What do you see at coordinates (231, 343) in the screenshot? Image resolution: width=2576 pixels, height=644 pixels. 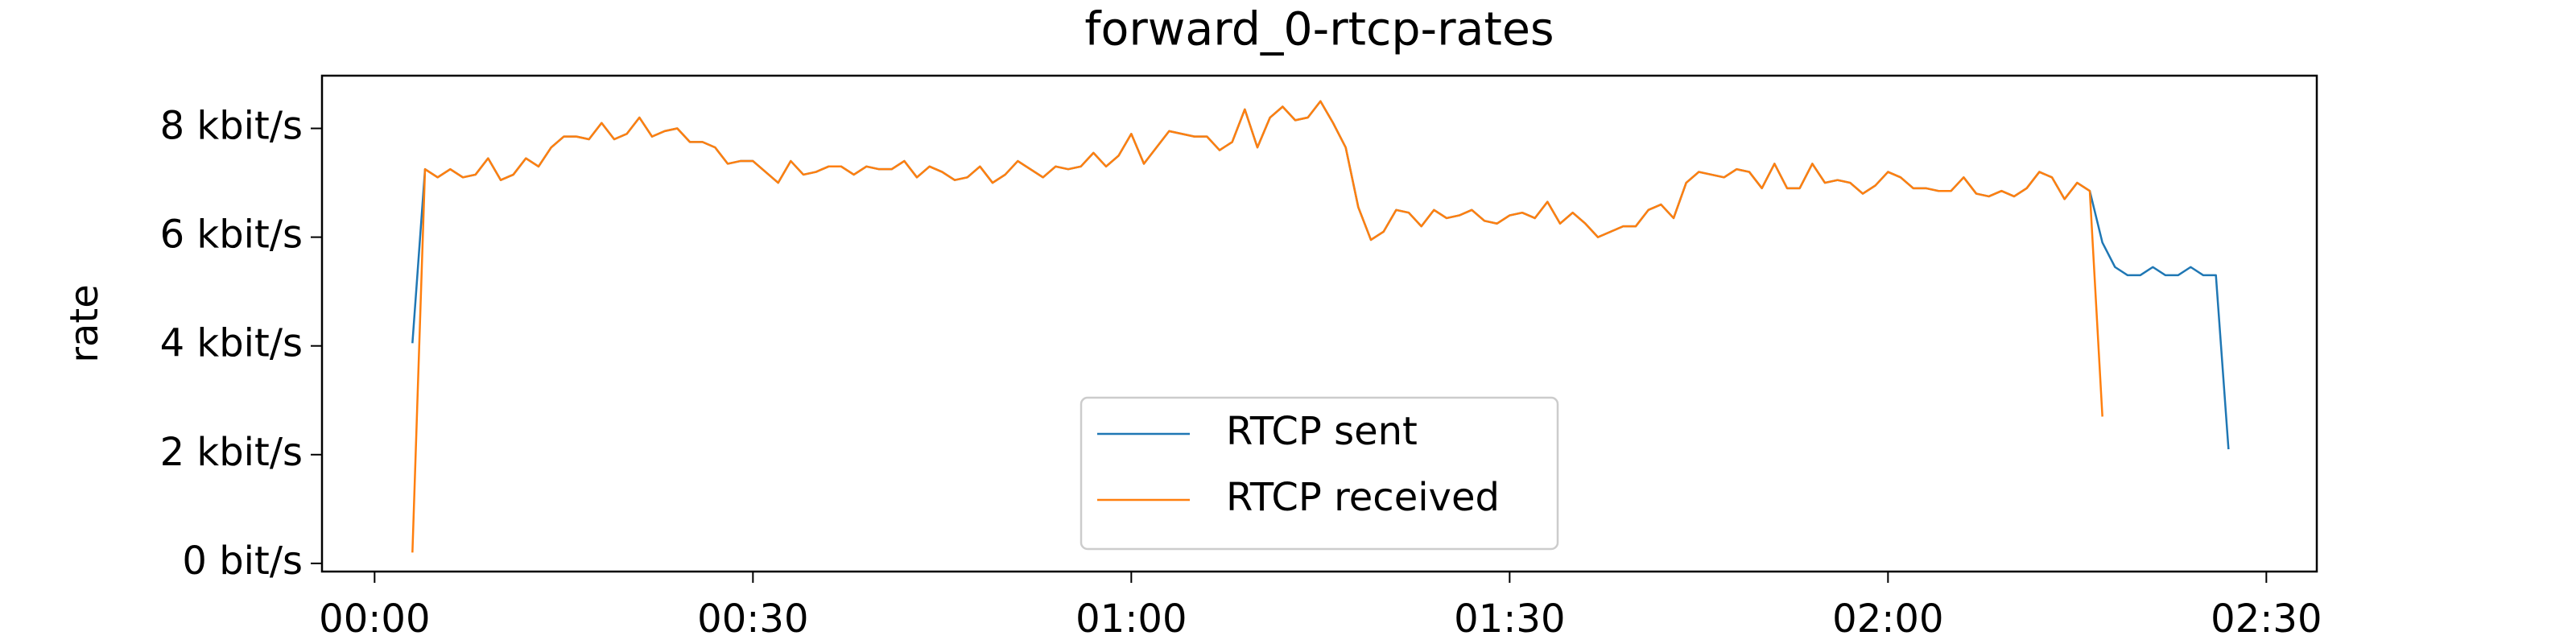 I see `y-tick-label: 4 kbit/s` at bounding box center [231, 343].